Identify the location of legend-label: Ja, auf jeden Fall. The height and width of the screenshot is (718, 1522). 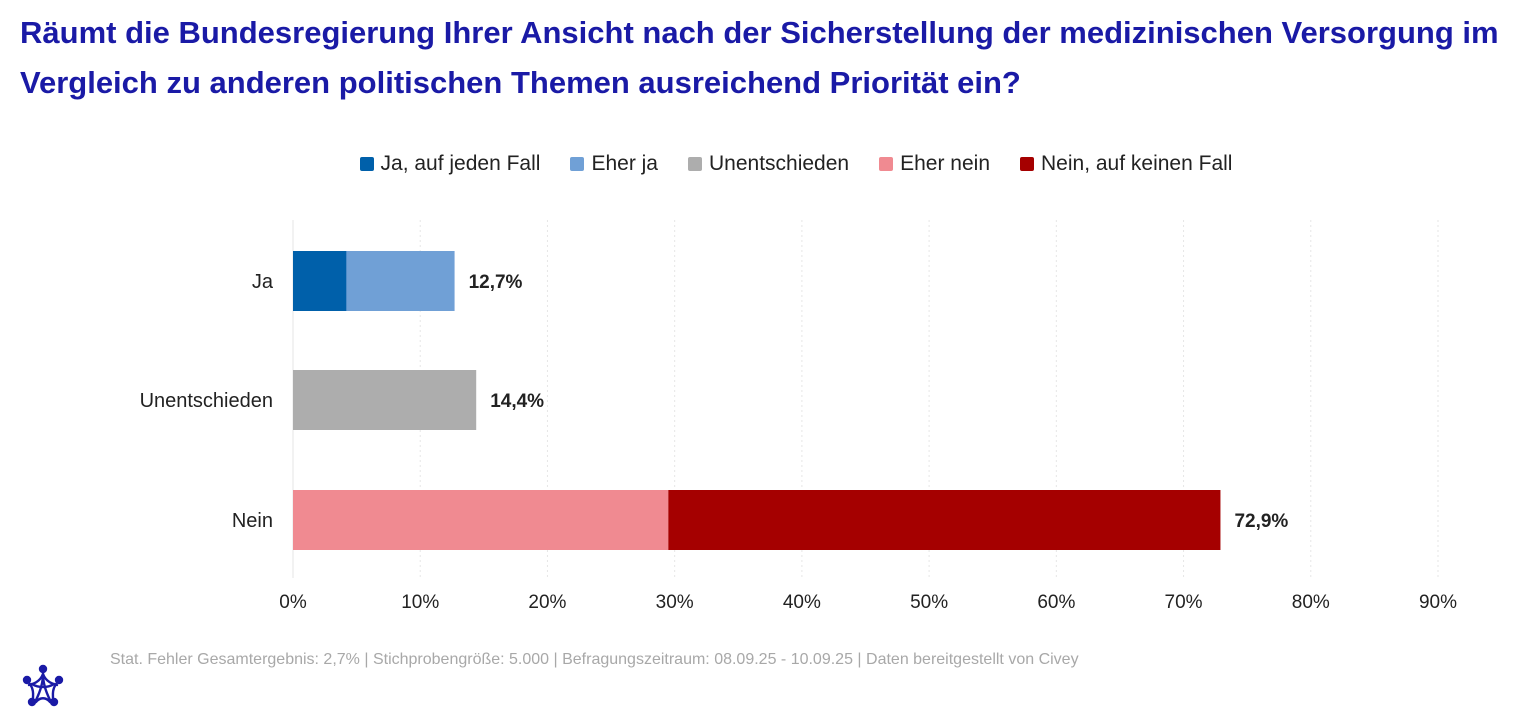
(460, 163).